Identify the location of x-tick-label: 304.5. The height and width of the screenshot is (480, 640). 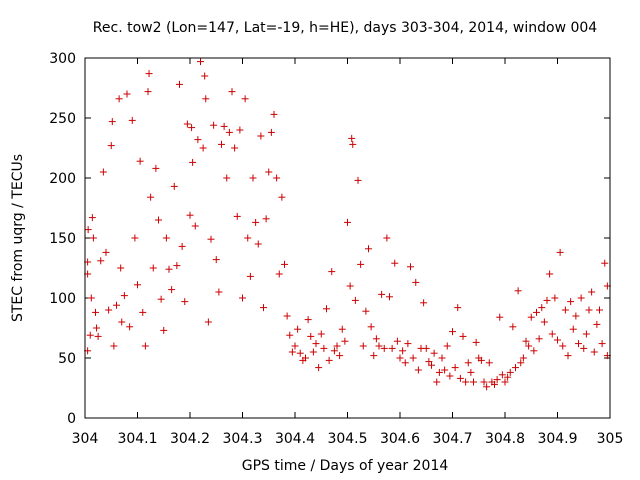
(347, 439).